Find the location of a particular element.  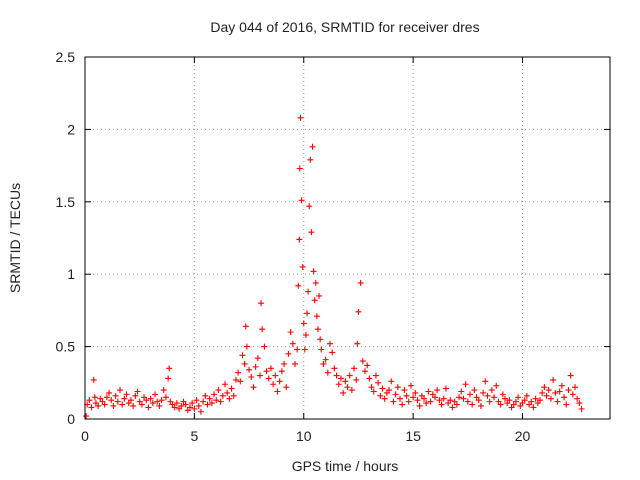

y-tick-label: 0.5 is located at coordinates (66, 347).